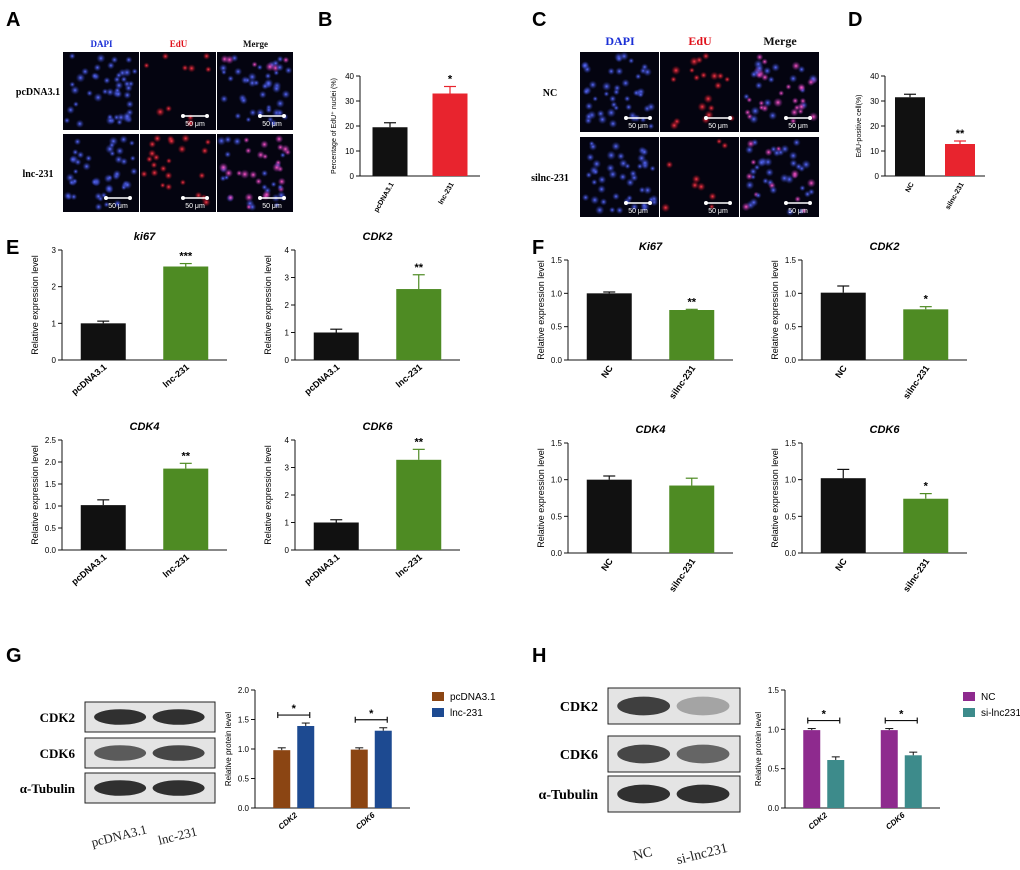 The width and height of the screenshot is (1020, 870). I want to click on panel-letter-H: H, so click(539, 656).